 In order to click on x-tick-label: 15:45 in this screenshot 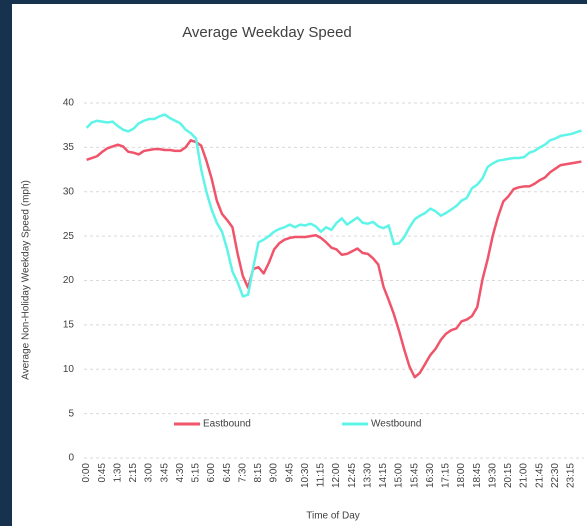, I will do `click(414, 475)`.